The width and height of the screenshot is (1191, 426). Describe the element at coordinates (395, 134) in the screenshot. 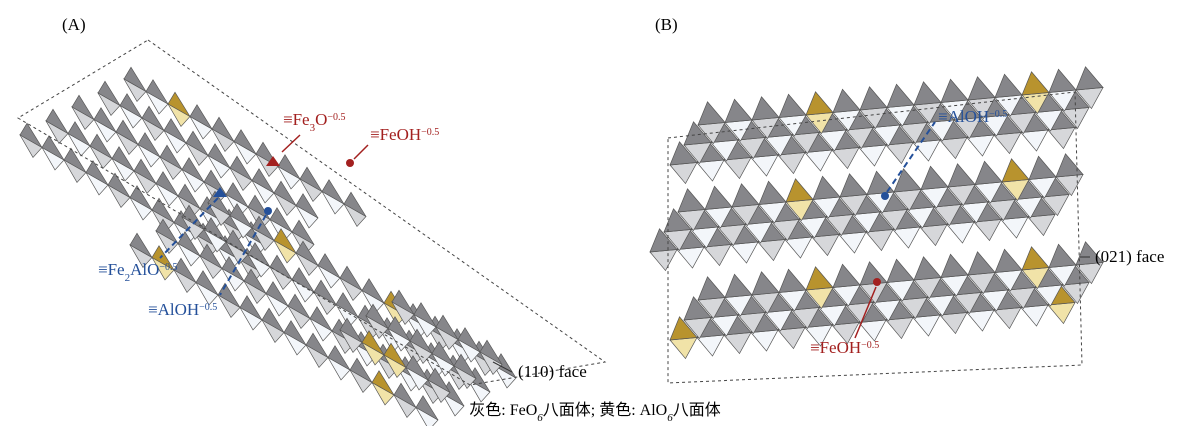

I see `text: ≡FeOH` at that location.